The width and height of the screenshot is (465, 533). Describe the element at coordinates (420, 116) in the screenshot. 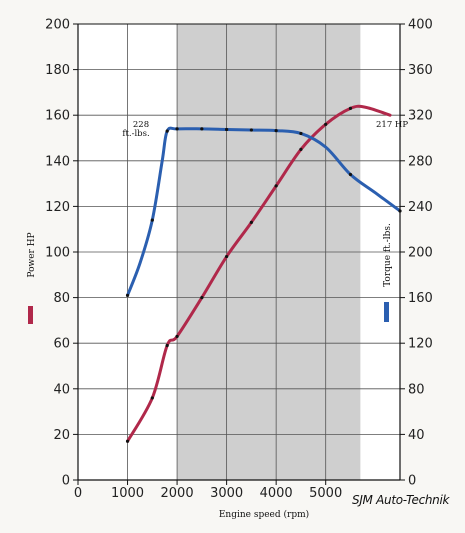

I see `right-tick-label: 320` at that location.